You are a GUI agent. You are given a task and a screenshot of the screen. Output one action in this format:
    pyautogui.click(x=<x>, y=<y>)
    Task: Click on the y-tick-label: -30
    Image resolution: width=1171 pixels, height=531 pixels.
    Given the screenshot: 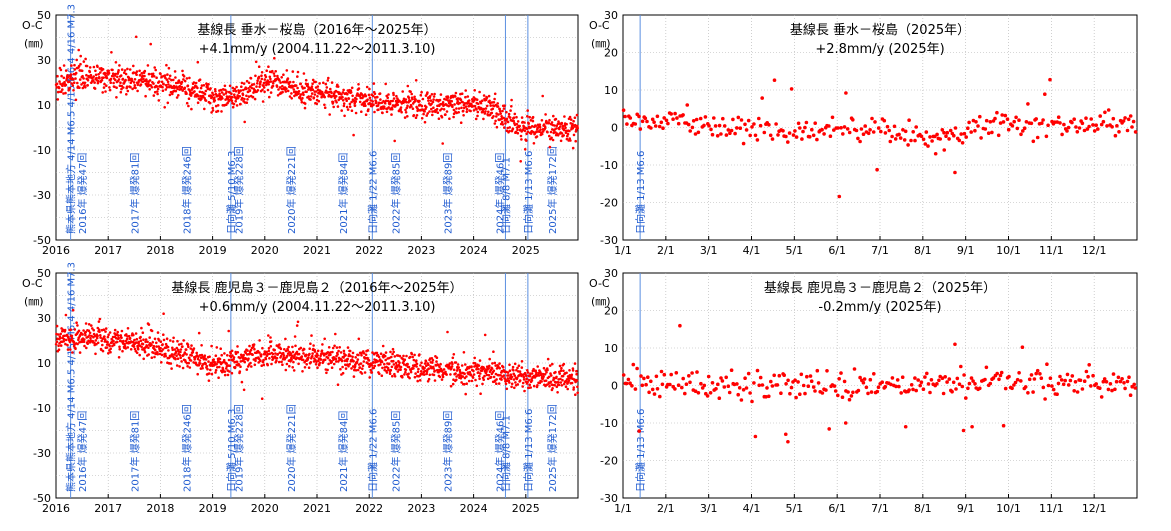 What is the action you would take?
    pyautogui.click(x=42, y=195)
    